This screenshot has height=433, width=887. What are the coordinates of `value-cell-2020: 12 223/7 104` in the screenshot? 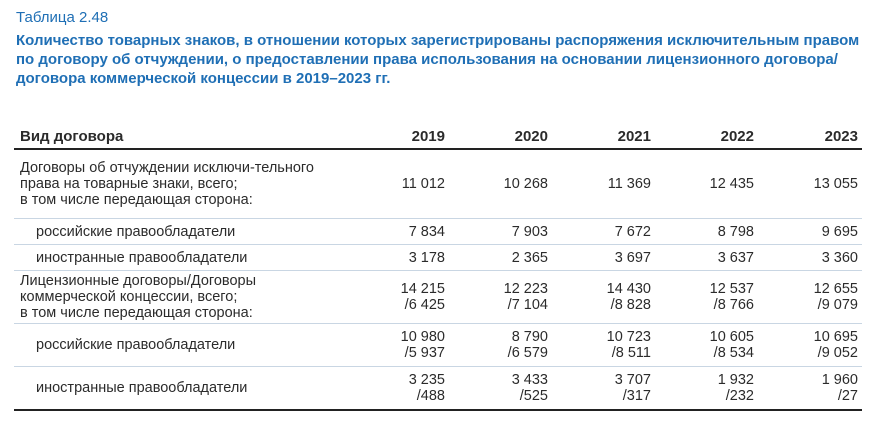 It's located at (500, 297).